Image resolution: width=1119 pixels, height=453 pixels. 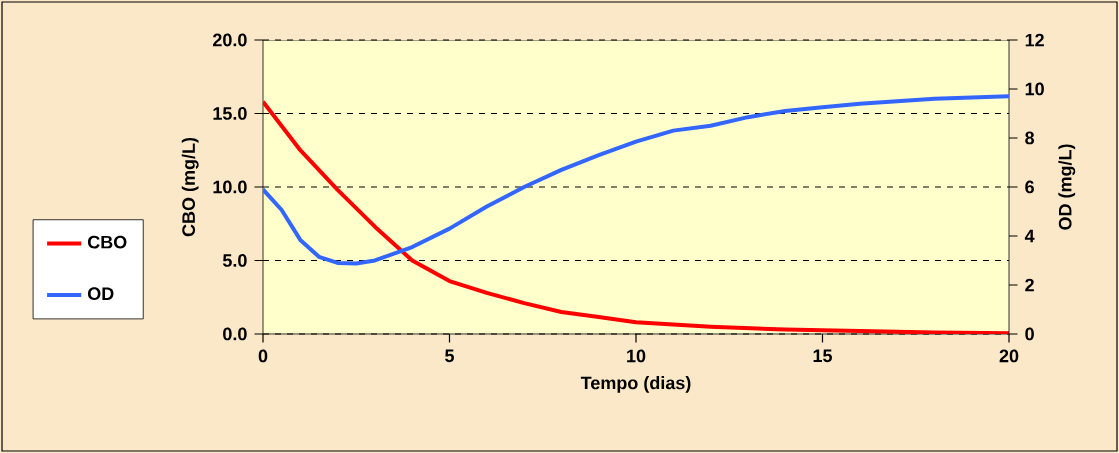 What do you see at coordinates (636, 356) in the screenshot?
I see `x-tick-label: 10` at bounding box center [636, 356].